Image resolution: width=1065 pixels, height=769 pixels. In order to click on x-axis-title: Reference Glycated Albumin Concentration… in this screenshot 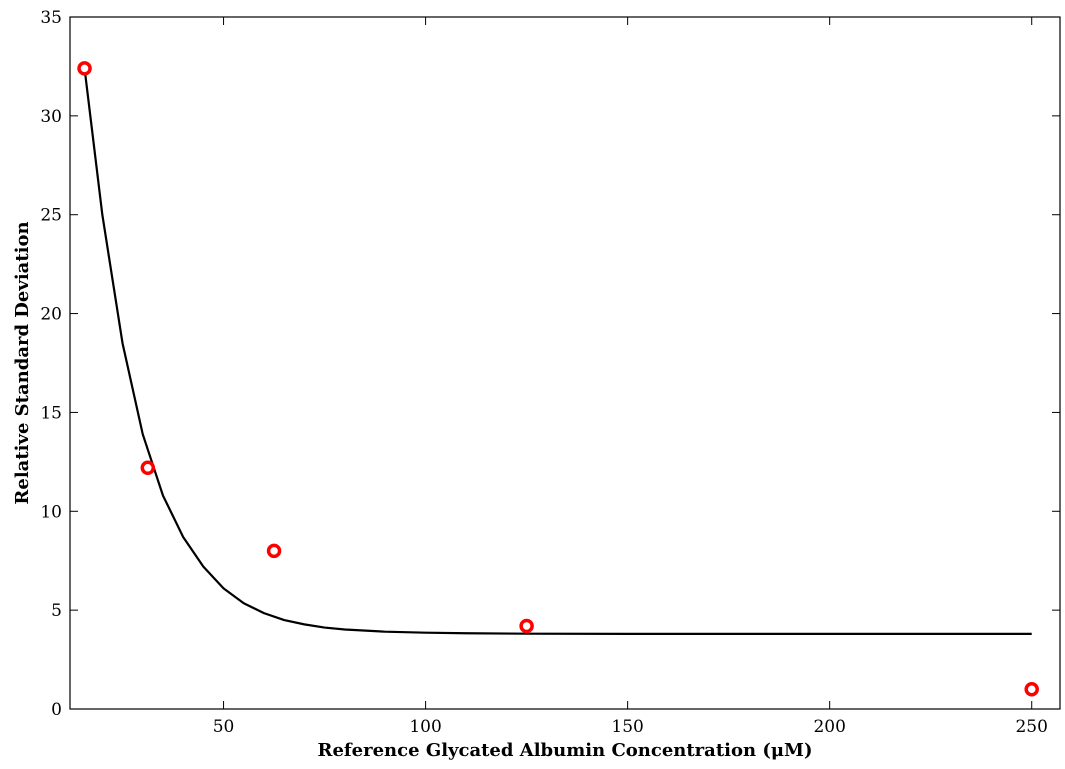, I will do `click(565, 750)`.